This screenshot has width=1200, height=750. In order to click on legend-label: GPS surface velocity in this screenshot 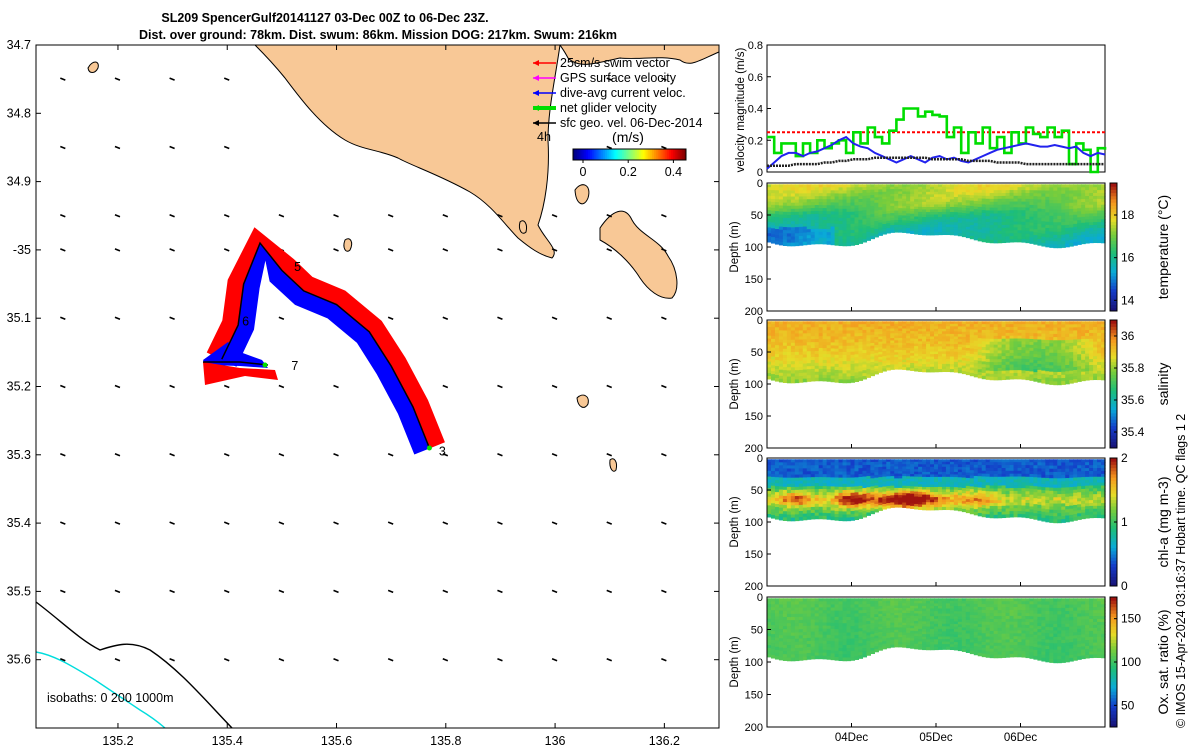, I will do `click(618, 78)`.